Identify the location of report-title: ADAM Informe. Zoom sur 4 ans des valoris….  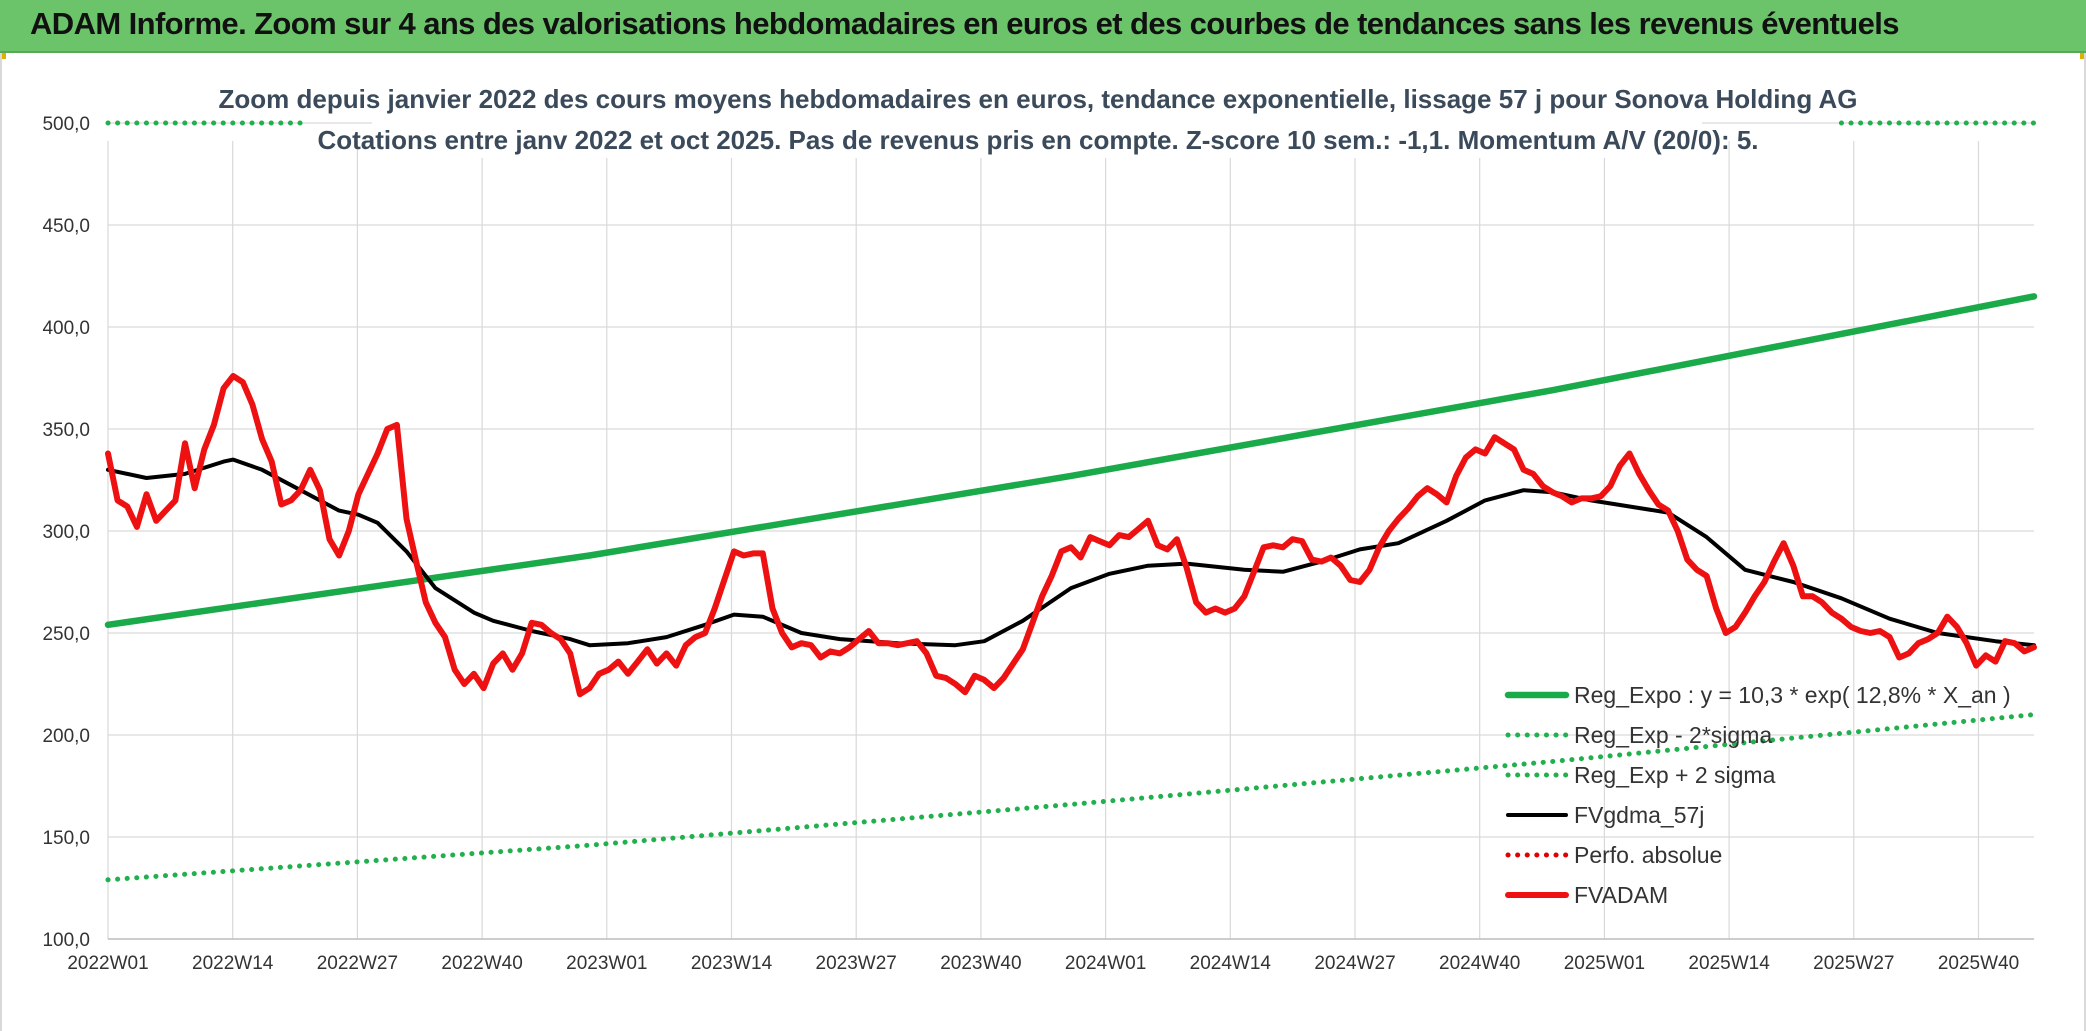
(965, 23).